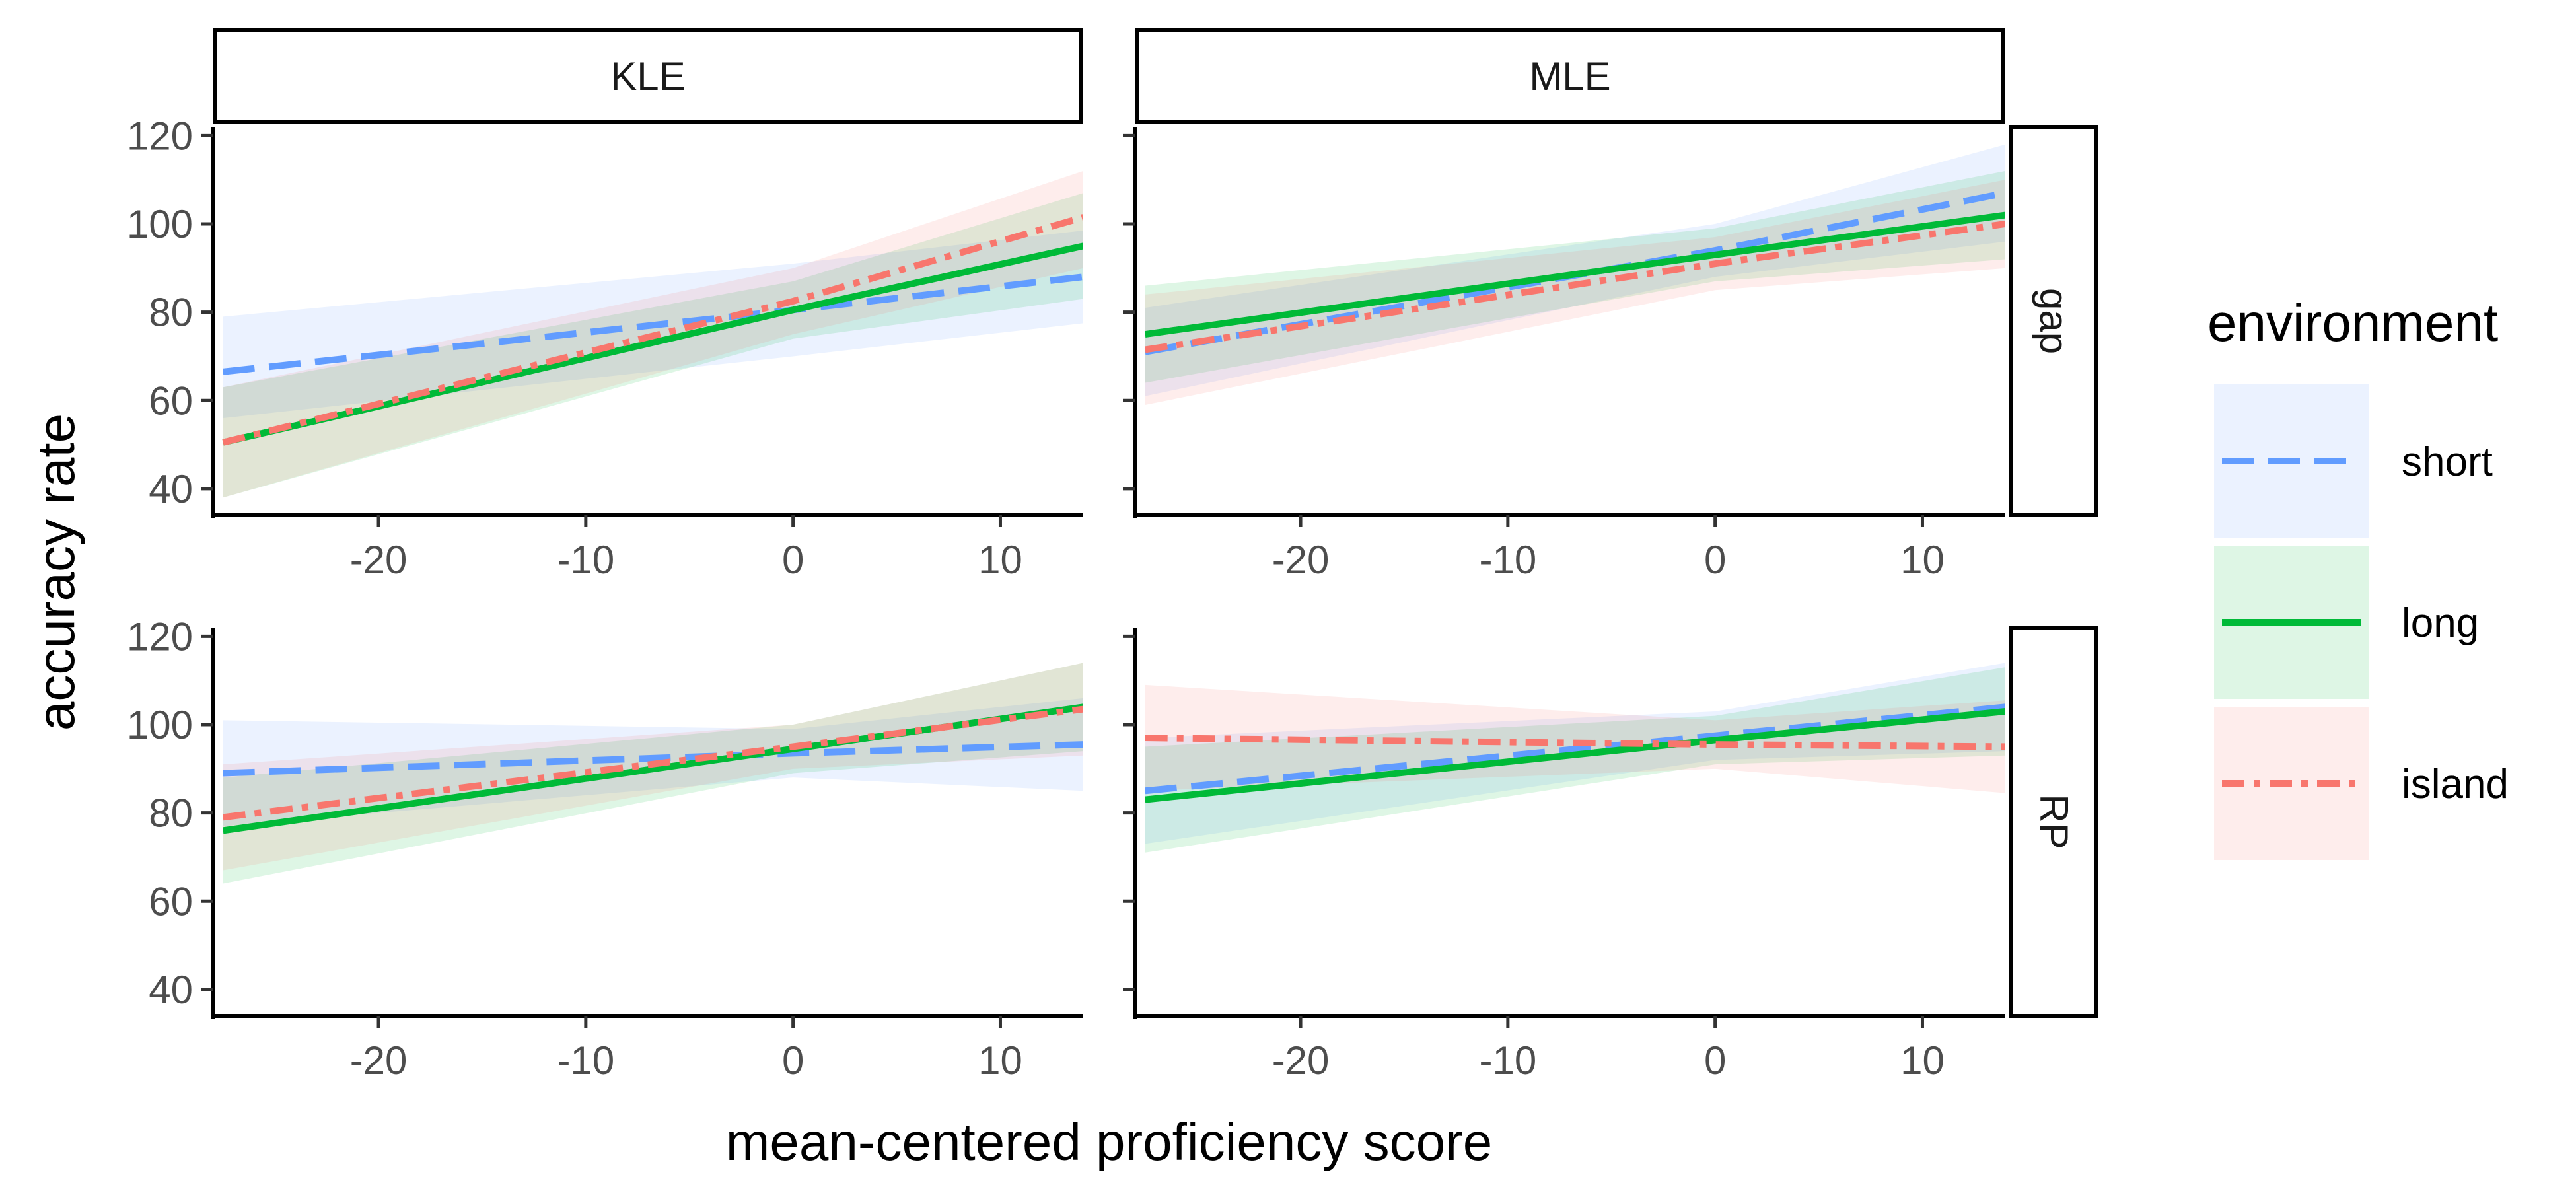 The width and height of the screenshot is (2576, 1189). Describe the element at coordinates (2352, 322) in the screenshot. I see `legend-title: environment` at that location.